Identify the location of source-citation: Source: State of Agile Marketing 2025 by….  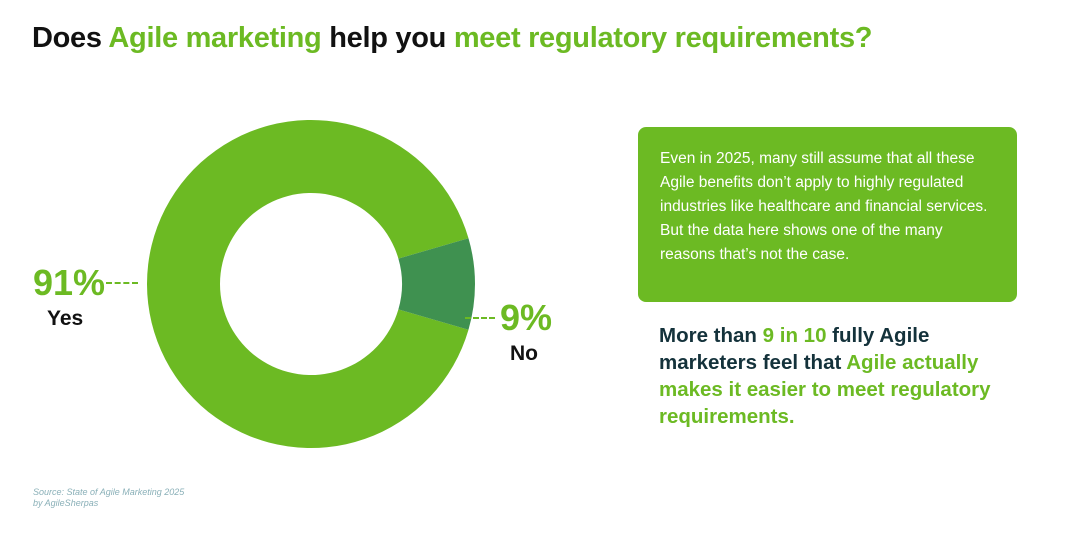
(108, 498).